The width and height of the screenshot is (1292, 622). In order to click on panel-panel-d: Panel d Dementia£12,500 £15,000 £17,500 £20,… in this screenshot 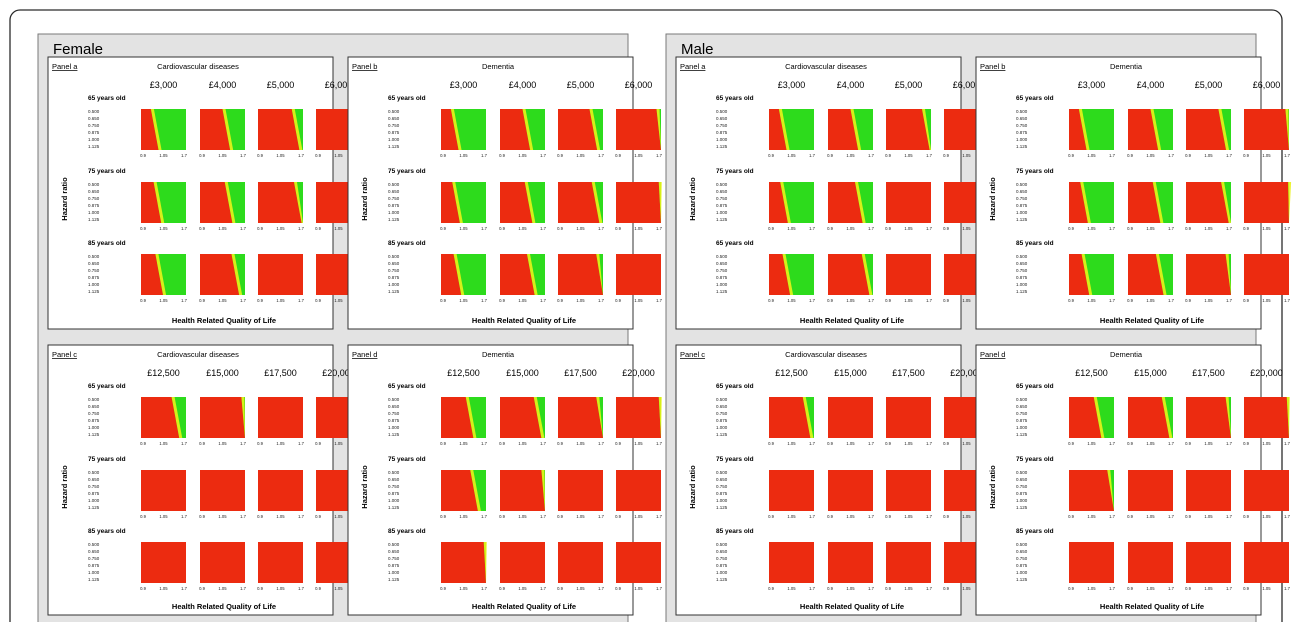, I will do `click(1133, 480)`.